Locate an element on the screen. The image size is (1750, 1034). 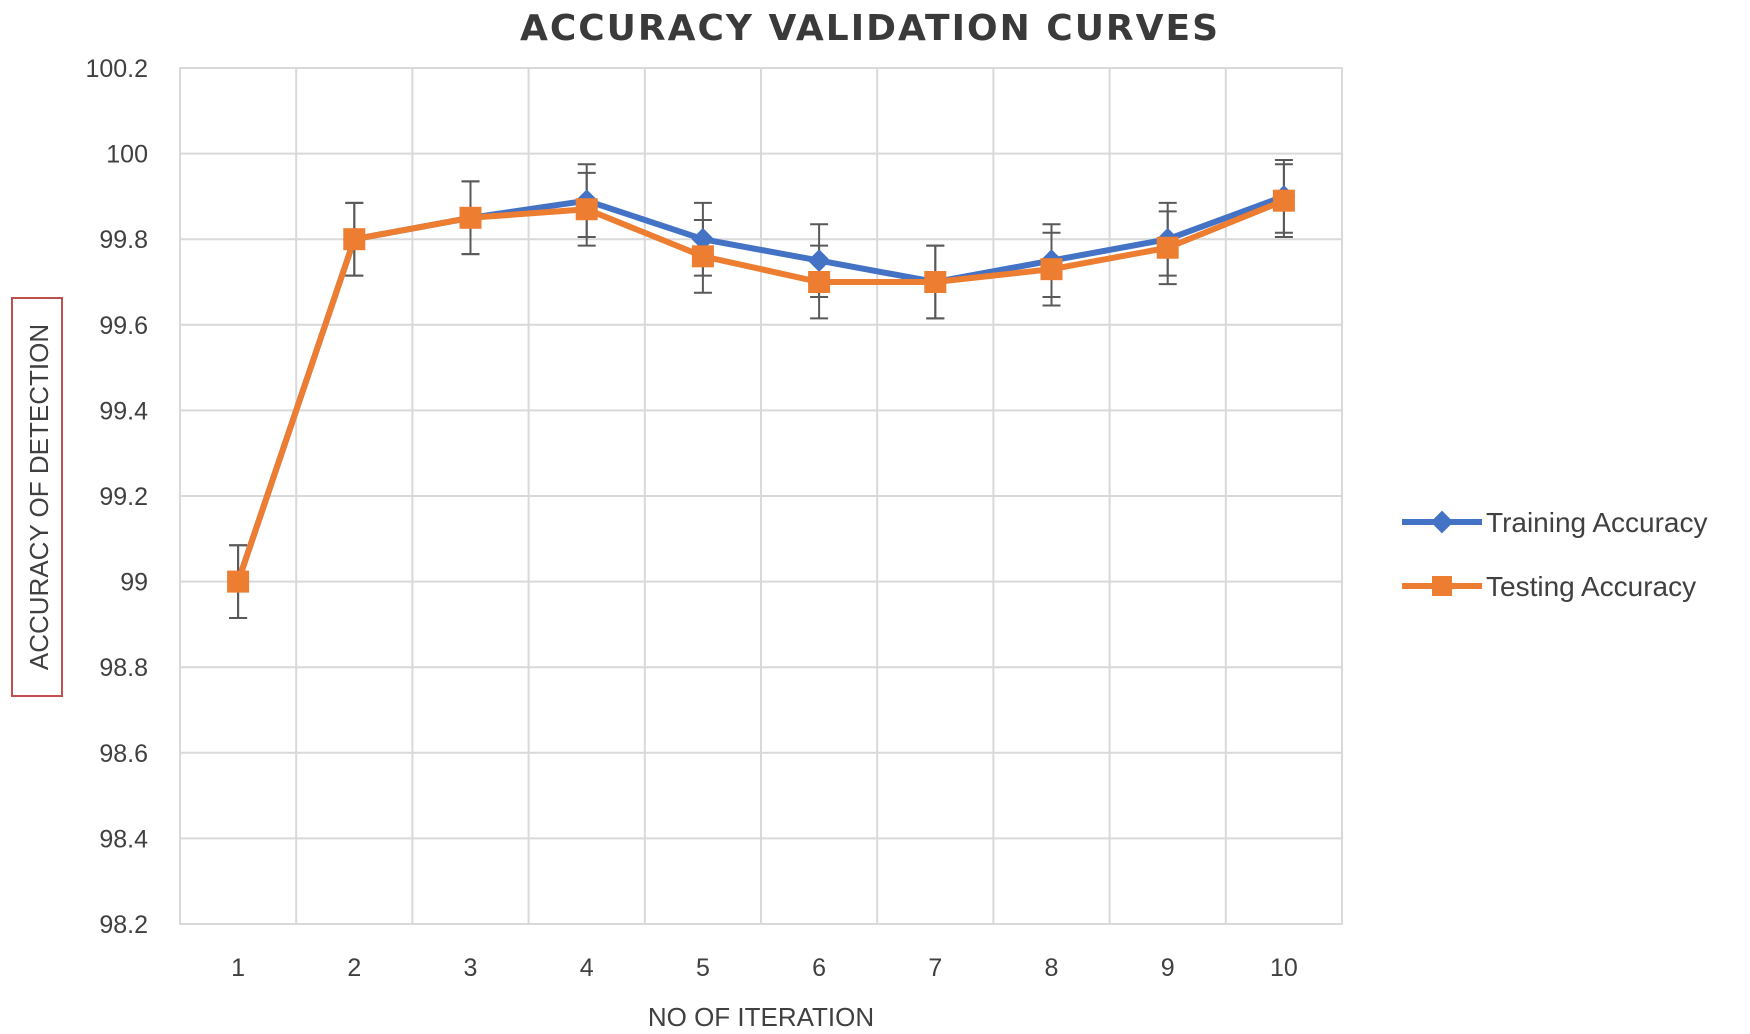
y-tick-label: 99.2 is located at coordinates (123, 497).